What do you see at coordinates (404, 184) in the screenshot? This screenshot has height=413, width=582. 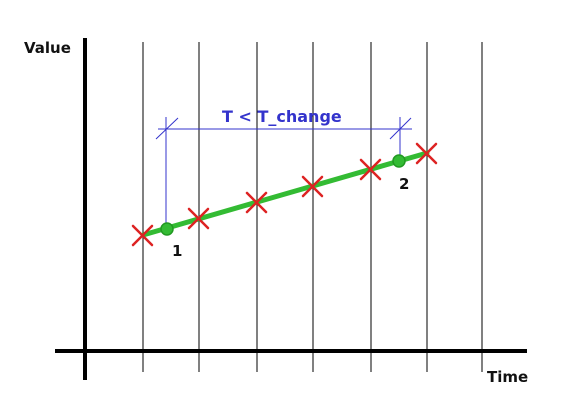 I see `point-label-2: 2` at bounding box center [404, 184].